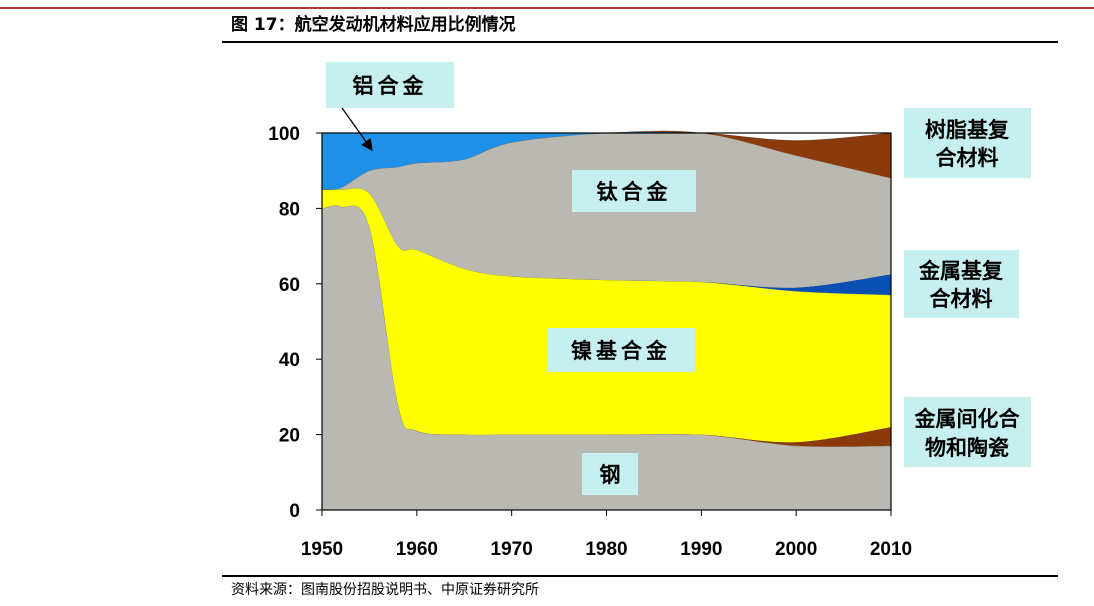 The height and width of the screenshot is (606, 1094). What do you see at coordinates (295, 323) in the screenshot?
I see `y-axis-ticks: 0 20 40 60 80 100` at bounding box center [295, 323].